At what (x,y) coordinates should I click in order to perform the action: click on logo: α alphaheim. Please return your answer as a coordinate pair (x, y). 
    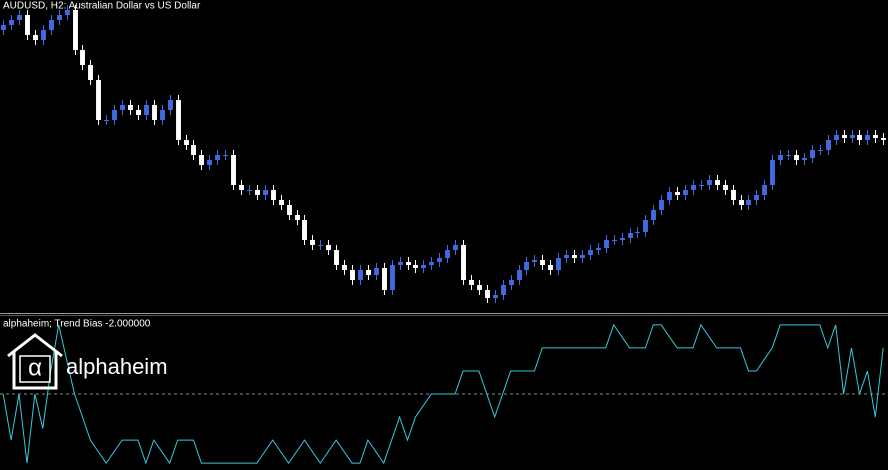
    Looking at the image, I should click on (87, 361).